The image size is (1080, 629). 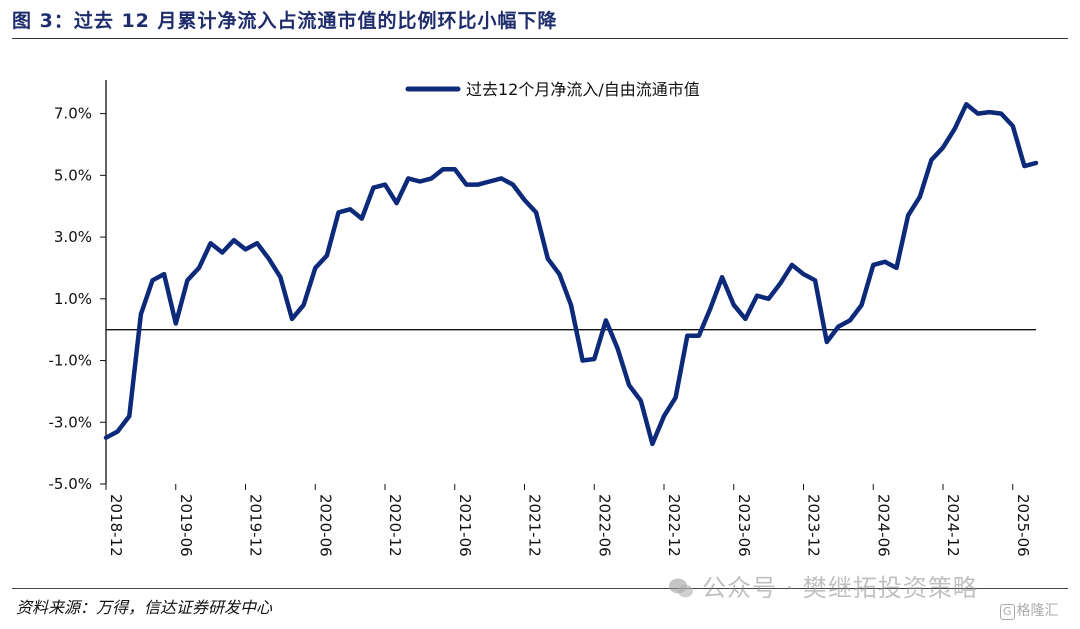 What do you see at coordinates (186, 525) in the screenshot?
I see `x-tick-label: 2019-06` at bounding box center [186, 525].